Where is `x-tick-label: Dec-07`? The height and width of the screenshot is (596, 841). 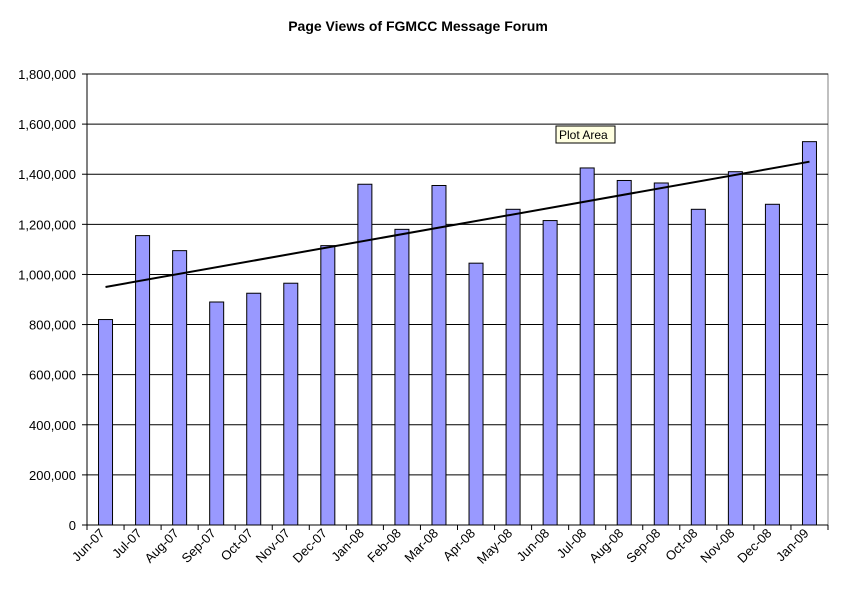 x-tick-label: Dec-07 is located at coordinates (310, 546).